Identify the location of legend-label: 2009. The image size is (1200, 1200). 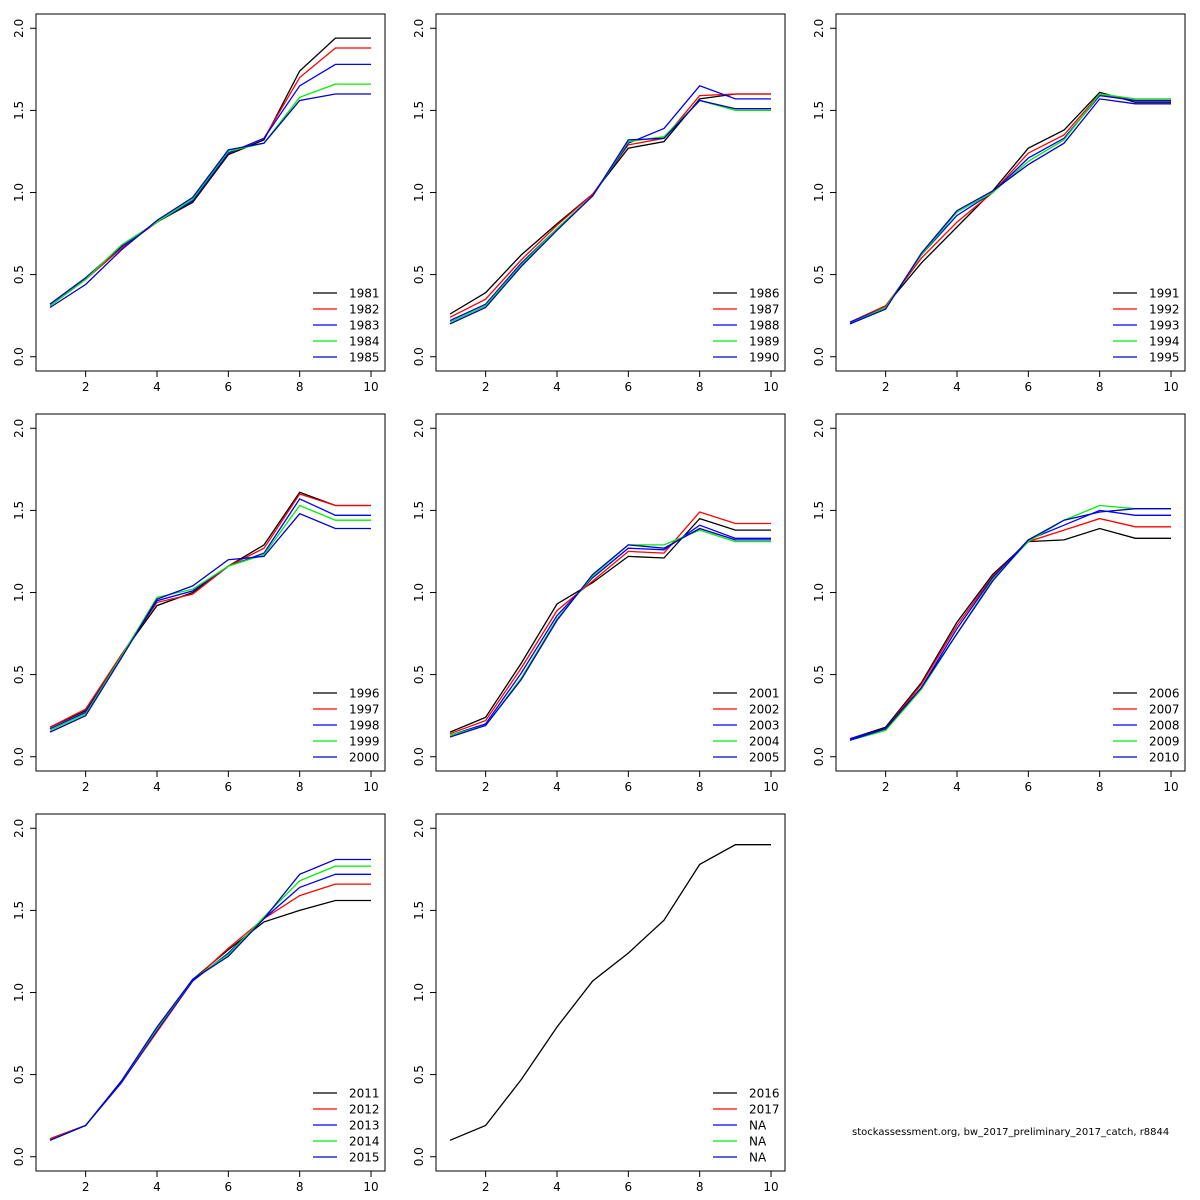
(1164, 742).